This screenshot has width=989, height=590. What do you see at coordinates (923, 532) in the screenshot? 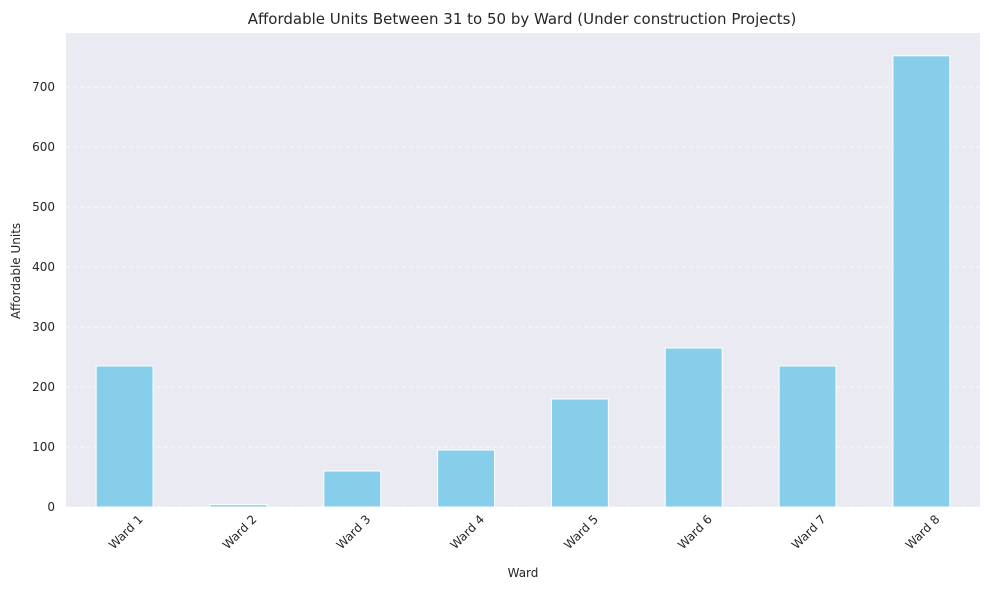
I see `x-tick-label: Ward 8` at bounding box center [923, 532].